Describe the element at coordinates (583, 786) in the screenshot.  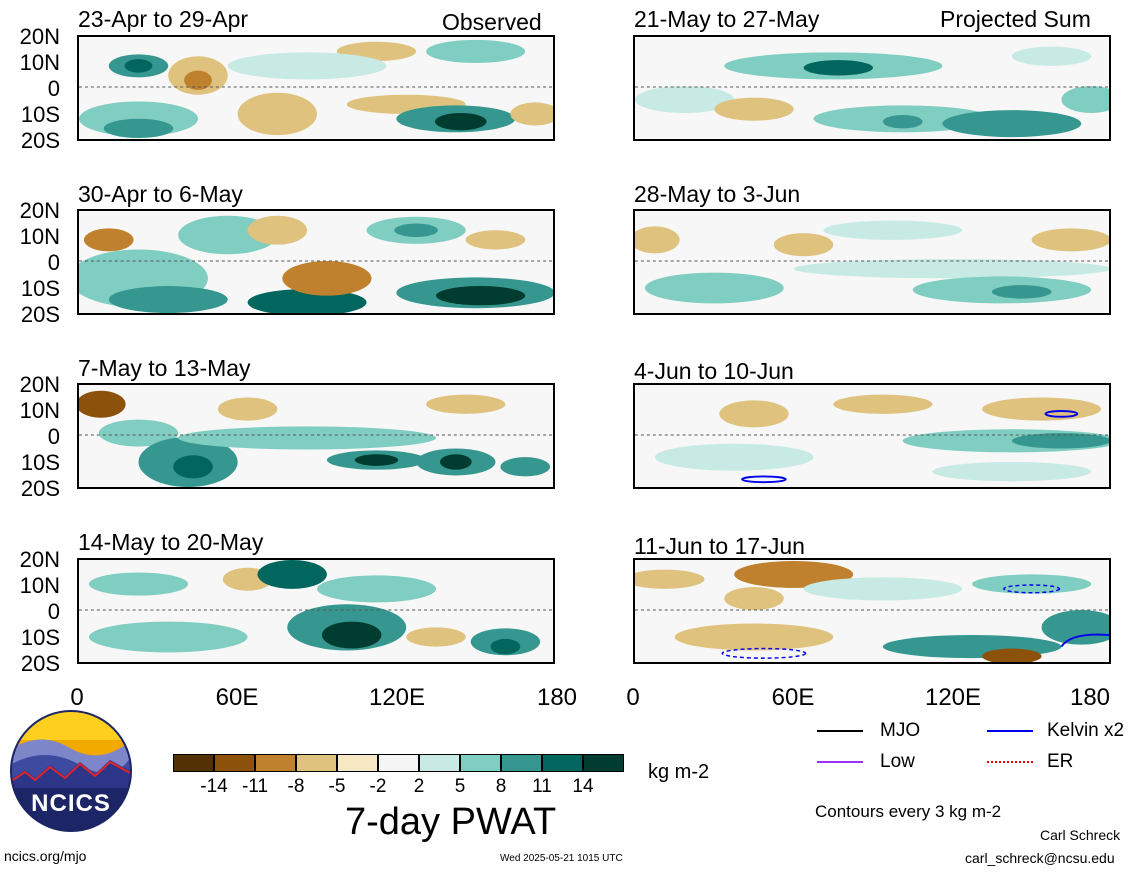
I see `colorbar-tick: 14` at that location.